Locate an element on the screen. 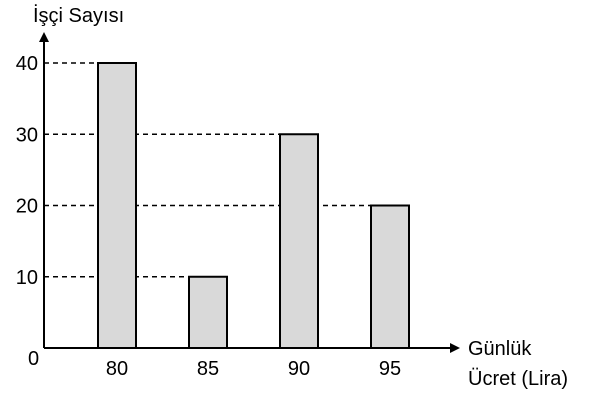  y-tick-labels: 10 20 30 40 is located at coordinates (27, 171).